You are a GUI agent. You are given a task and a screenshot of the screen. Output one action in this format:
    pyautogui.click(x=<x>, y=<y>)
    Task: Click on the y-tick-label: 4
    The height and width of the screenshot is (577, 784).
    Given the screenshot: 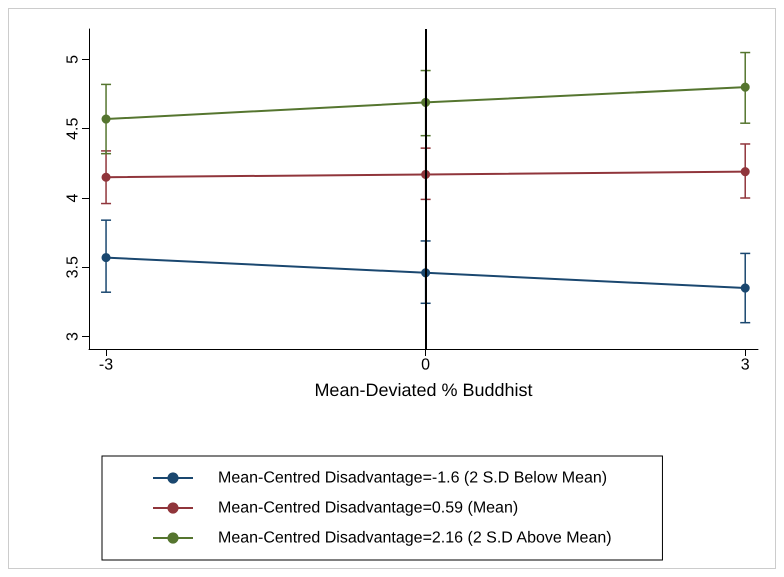 What is the action you would take?
    pyautogui.click(x=73, y=197)
    